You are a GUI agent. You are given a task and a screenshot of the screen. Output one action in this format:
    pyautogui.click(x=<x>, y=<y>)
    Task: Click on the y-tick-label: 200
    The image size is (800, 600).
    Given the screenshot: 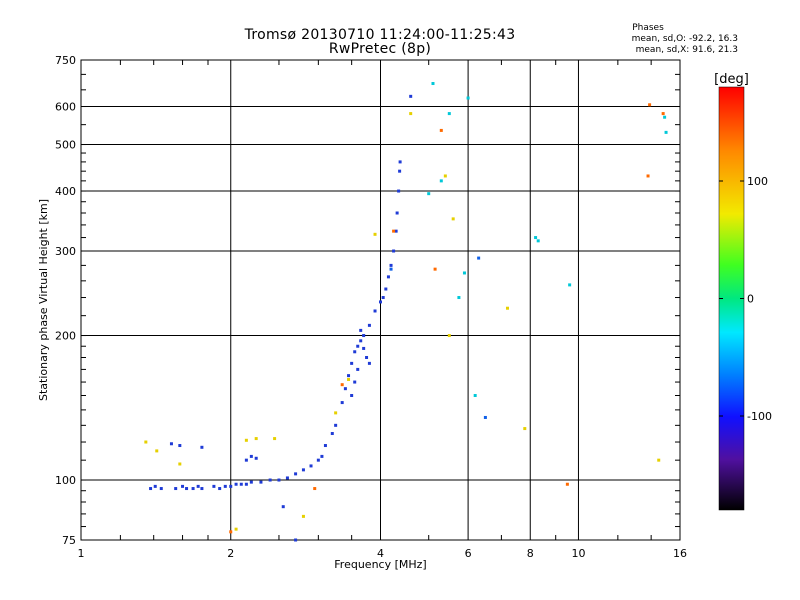 What is the action you would take?
    pyautogui.click(x=65, y=336)
    